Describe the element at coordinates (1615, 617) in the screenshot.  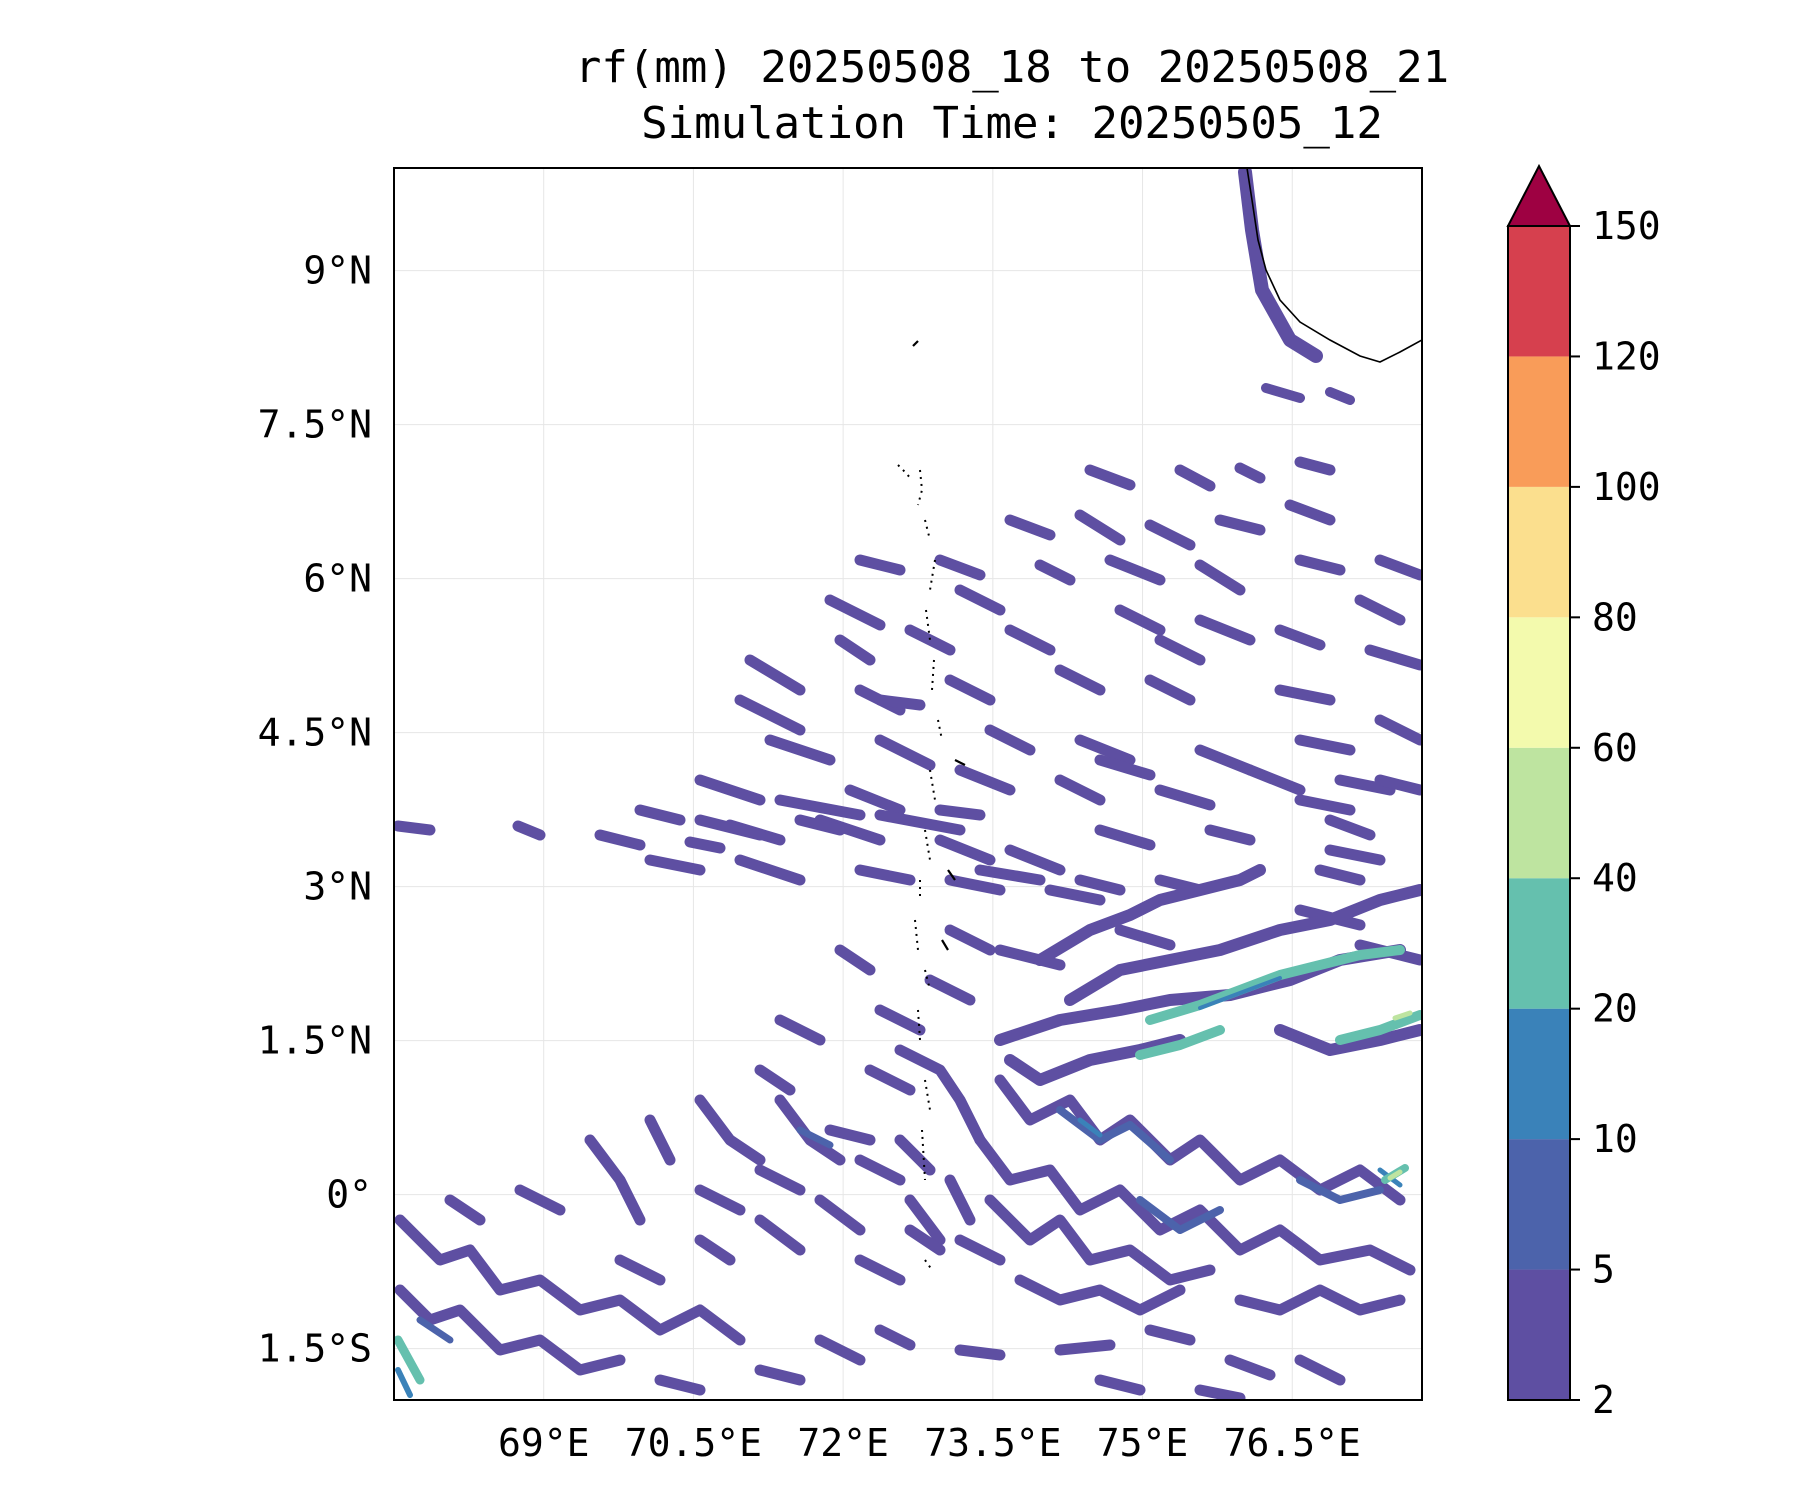
I see `colorbar-tick-label: 80` at that location.